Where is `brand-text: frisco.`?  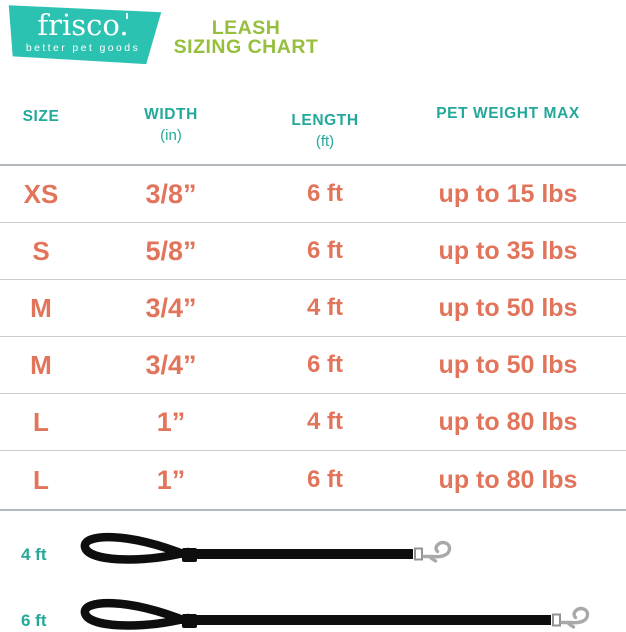
brand-text: frisco. is located at coordinates (83, 25).